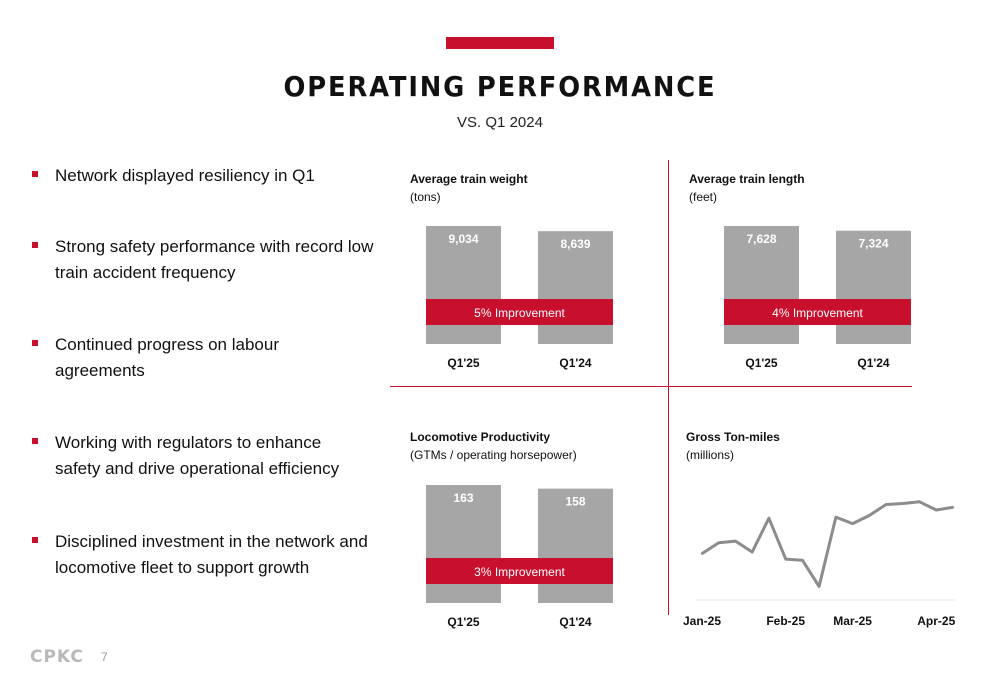  What do you see at coordinates (480, 437) in the screenshot?
I see `chart-title-locomotive-productivity: Locomotive Productivity` at bounding box center [480, 437].